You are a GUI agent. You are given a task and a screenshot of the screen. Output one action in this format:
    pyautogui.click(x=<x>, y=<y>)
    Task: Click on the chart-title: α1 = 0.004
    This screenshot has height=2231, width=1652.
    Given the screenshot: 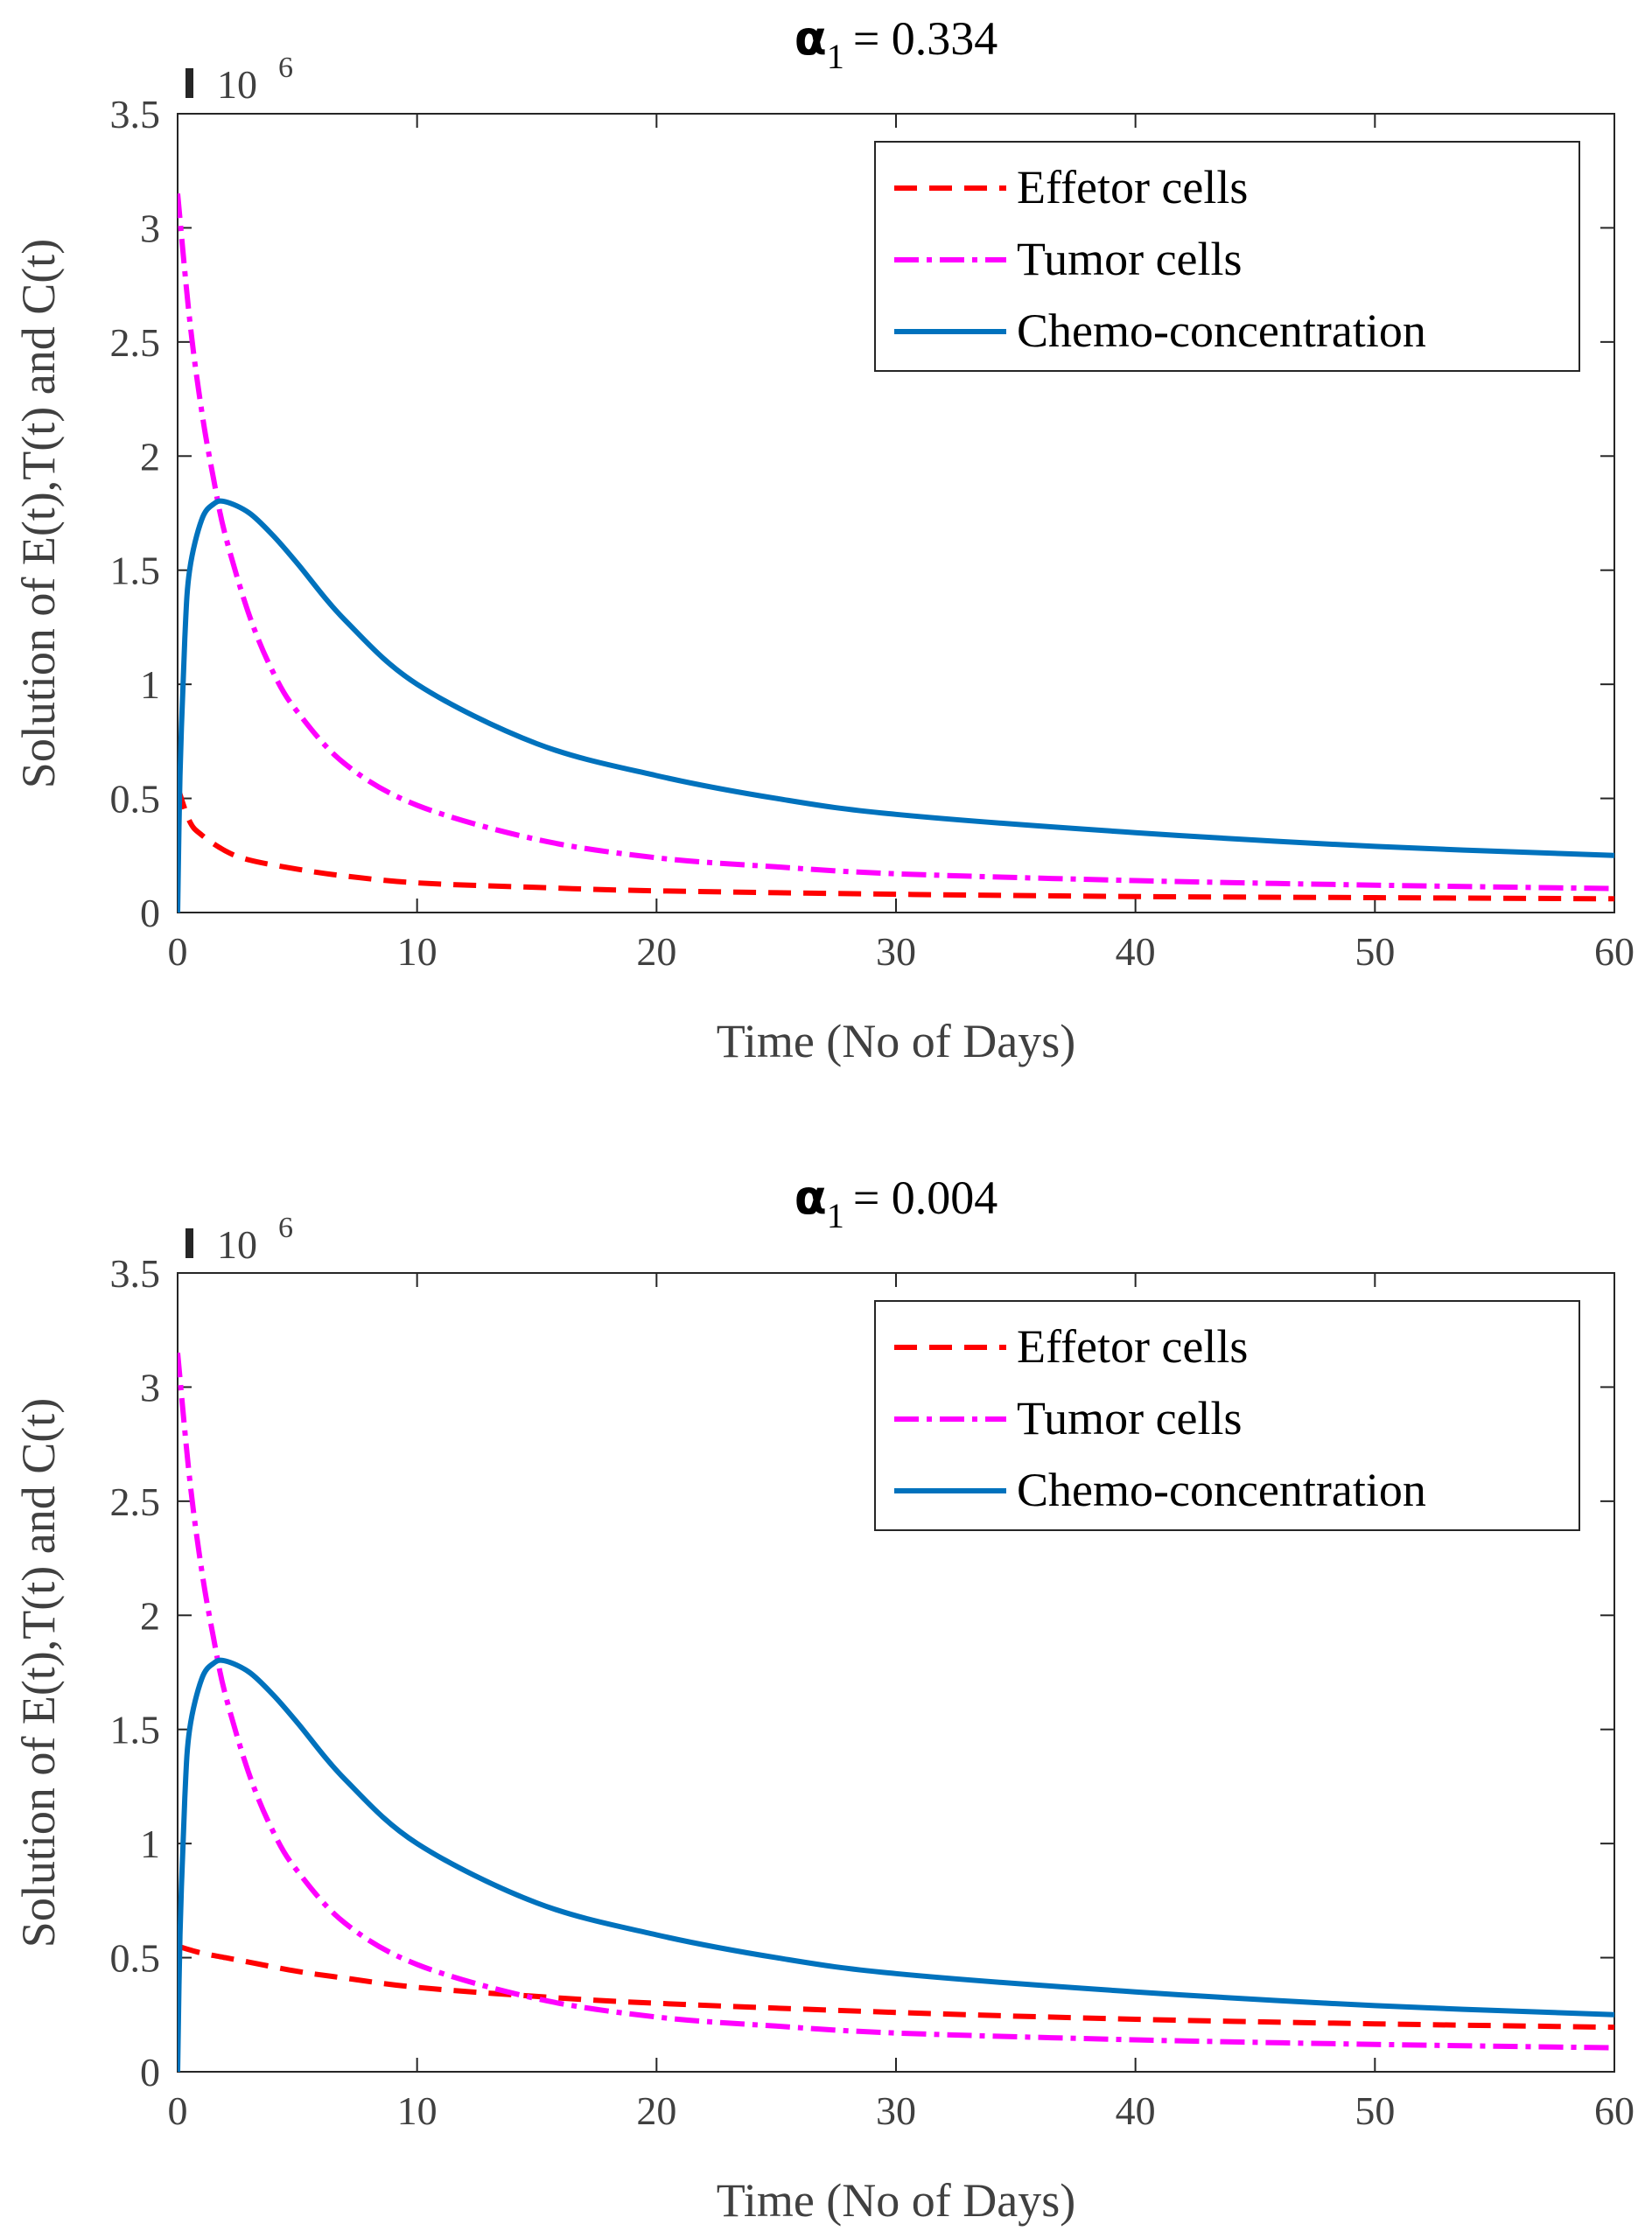 What is the action you would take?
    pyautogui.click(x=896, y=1202)
    